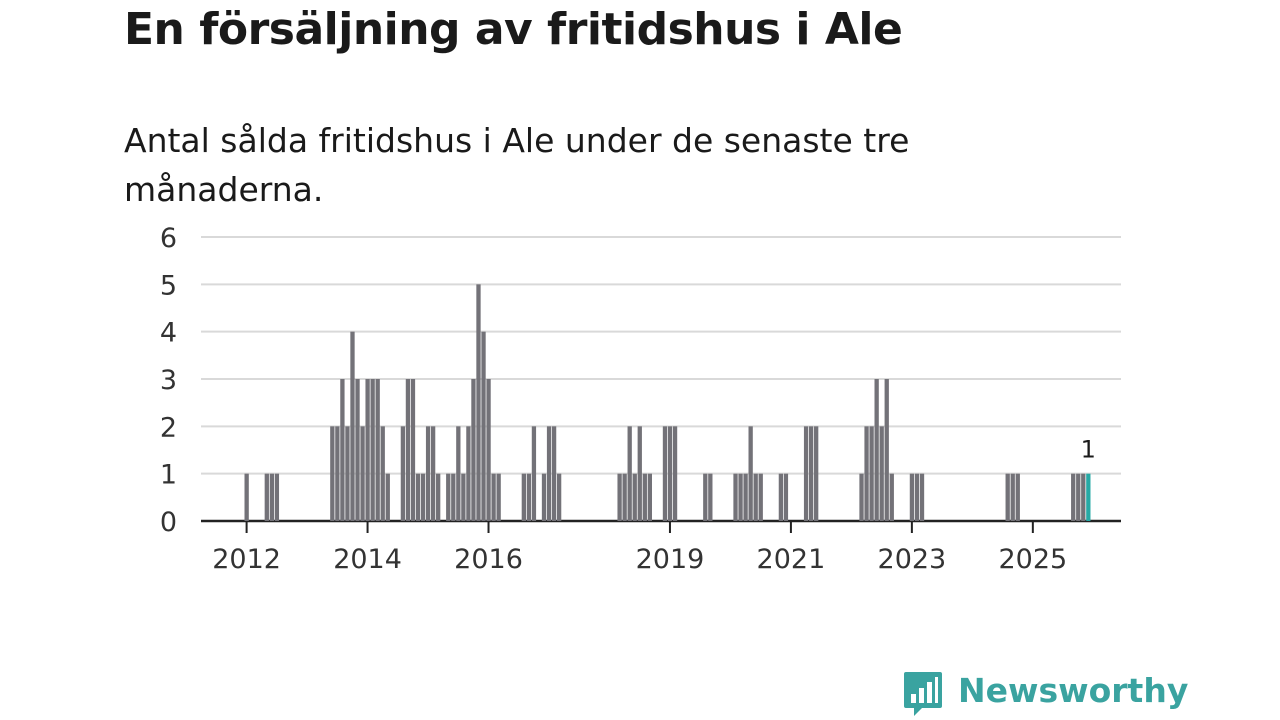  I want to click on y-axis-ticks: 0 1 2 3 4 5 6, so click(168, 380).